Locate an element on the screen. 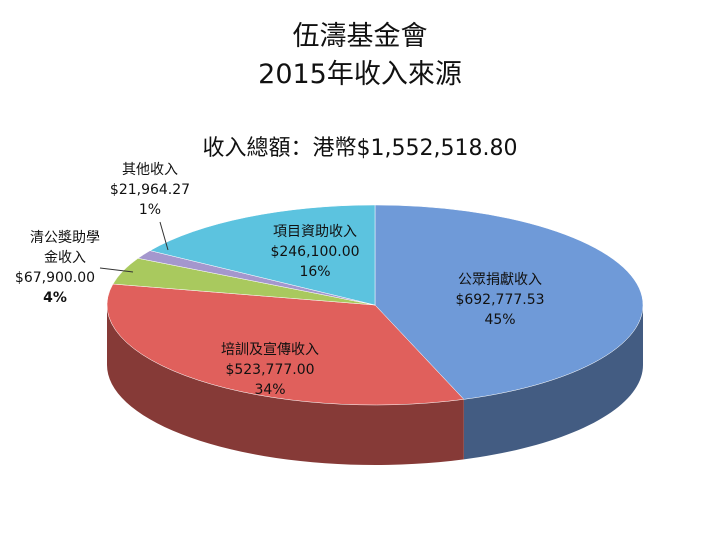 The image size is (720, 540). percent-label: 1% is located at coordinates (150, 210).